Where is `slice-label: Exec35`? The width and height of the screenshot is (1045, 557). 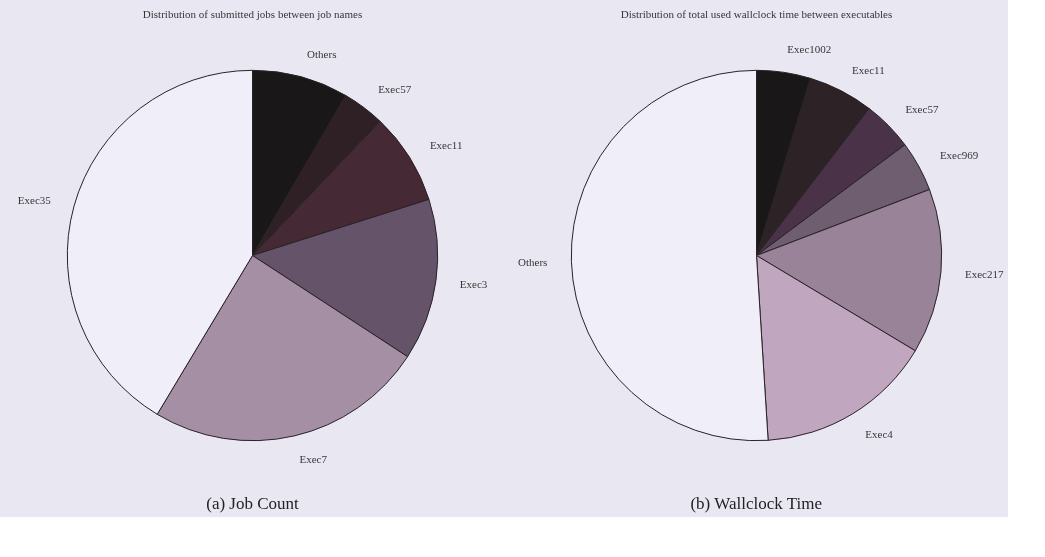
slice-label: Exec35 is located at coordinates (34, 199).